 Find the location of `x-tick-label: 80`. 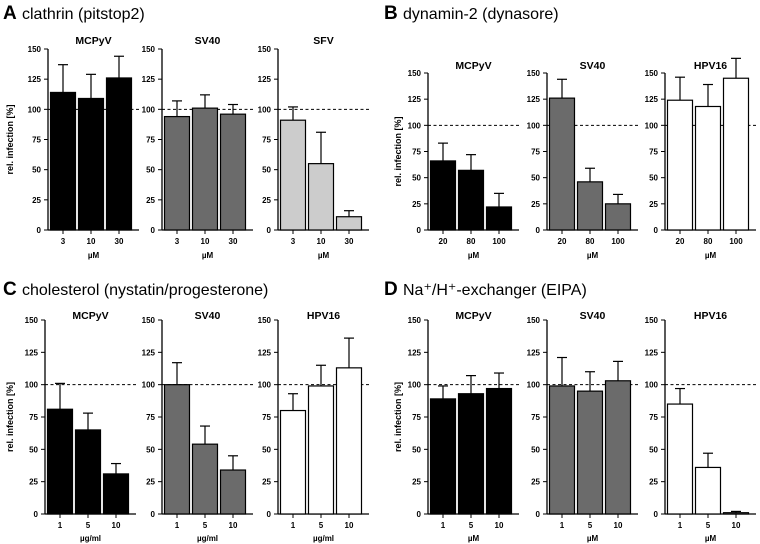

x-tick-label: 80 is located at coordinates (708, 241).